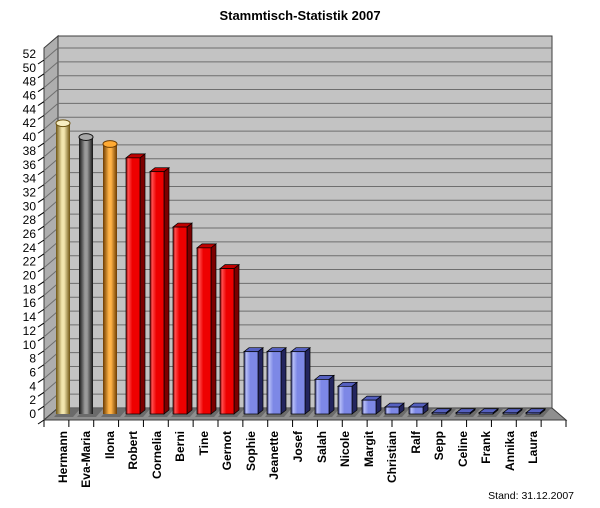 The image size is (600, 508). What do you see at coordinates (486, 413) in the screenshot?
I see `bar-Frank` at bounding box center [486, 413].